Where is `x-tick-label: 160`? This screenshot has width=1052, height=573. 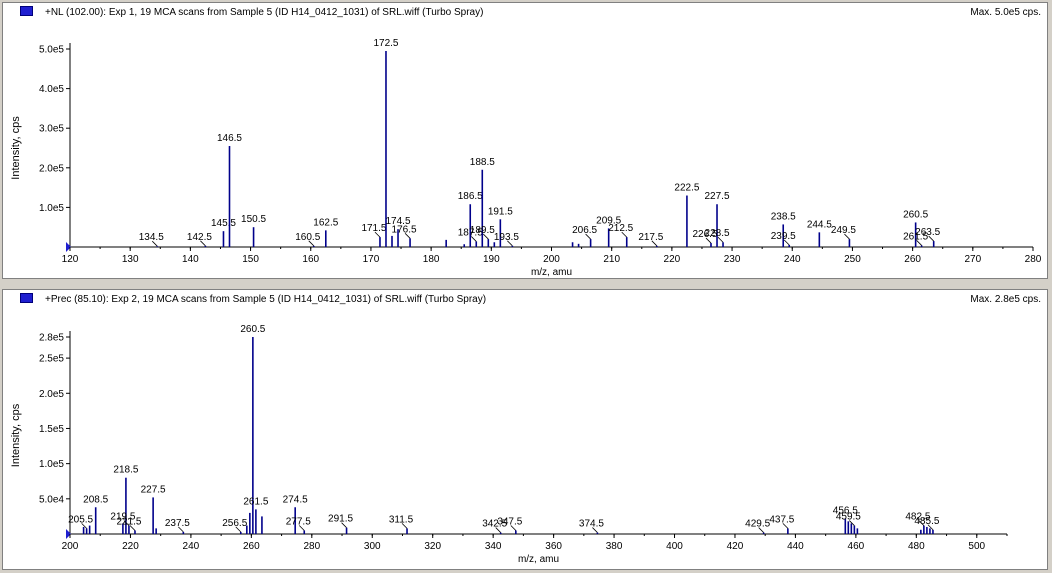
x-tick-label: 160 is located at coordinates (310, 259).